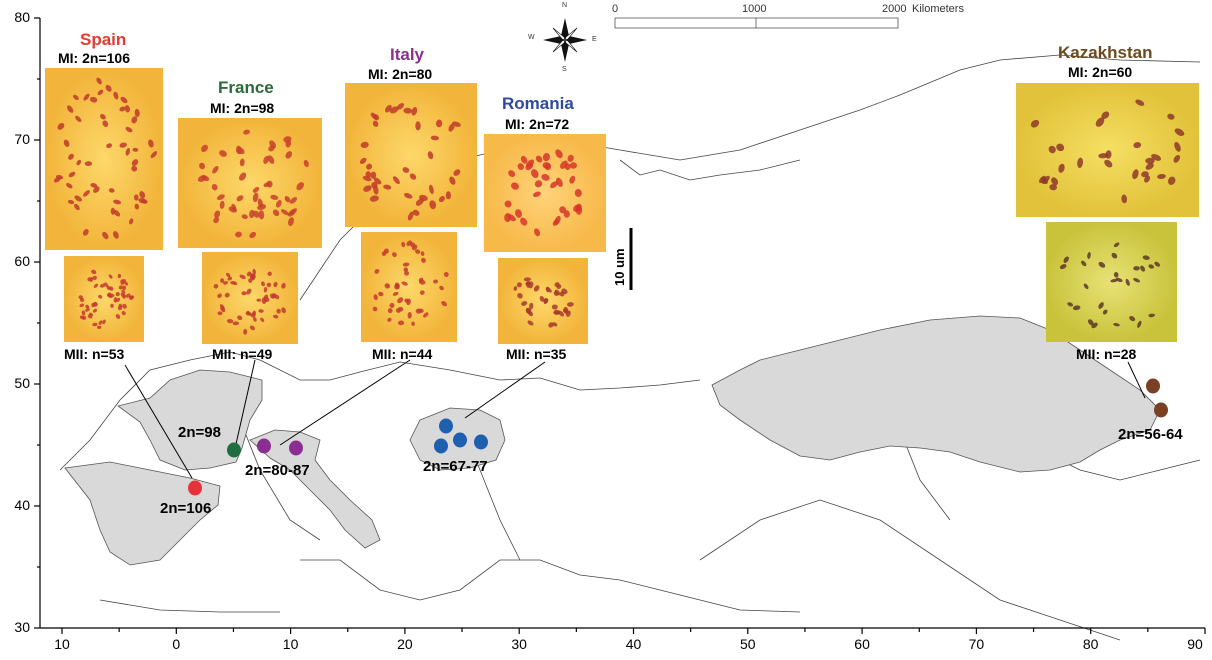 The height and width of the screenshot is (660, 1212). Describe the element at coordinates (234, 450) in the screenshot. I see `france-site-dot` at that location.